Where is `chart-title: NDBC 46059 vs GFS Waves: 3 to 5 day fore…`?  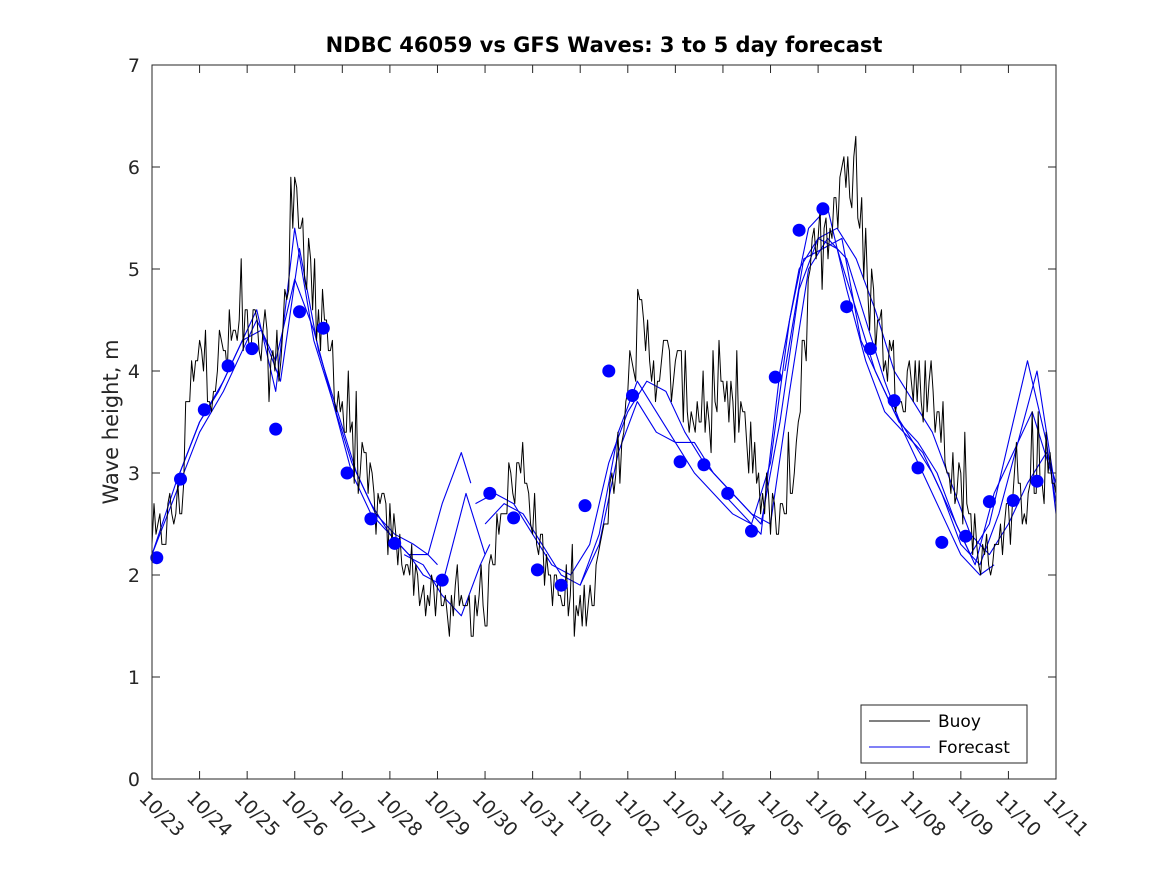
chart-title: NDBC 46059 vs GFS Waves: 3 to 5 day fore… is located at coordinates (604, 45).